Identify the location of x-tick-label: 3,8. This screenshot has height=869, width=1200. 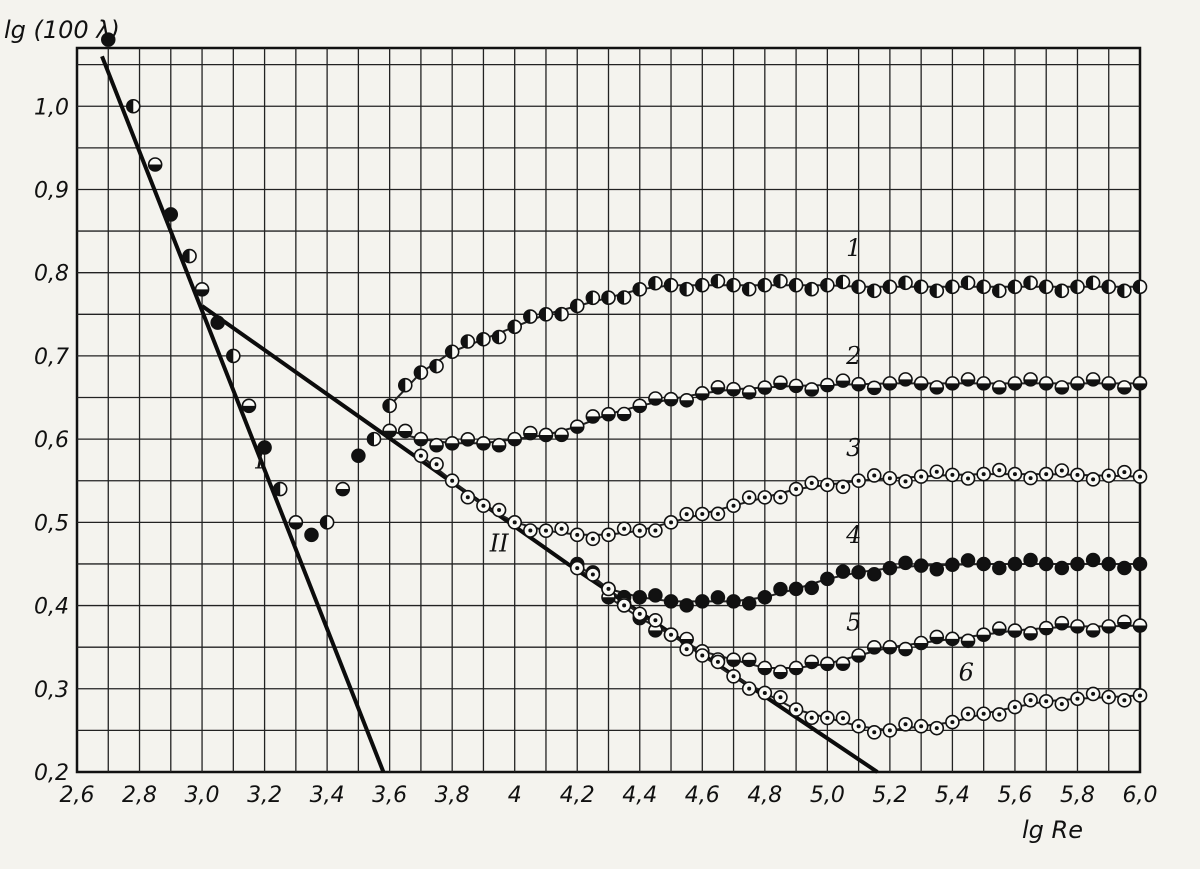
(452, 795).